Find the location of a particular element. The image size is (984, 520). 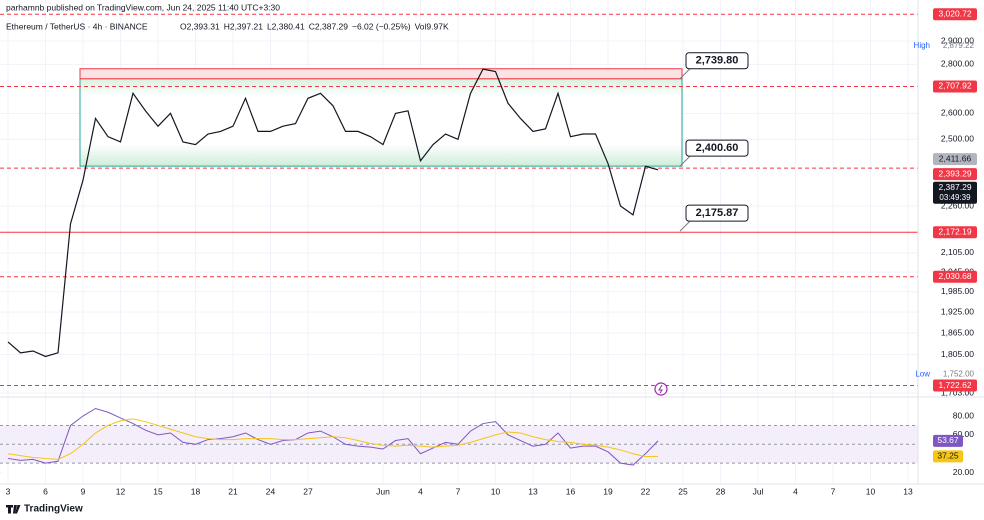

event-icon is located at coordinates (661, 389).